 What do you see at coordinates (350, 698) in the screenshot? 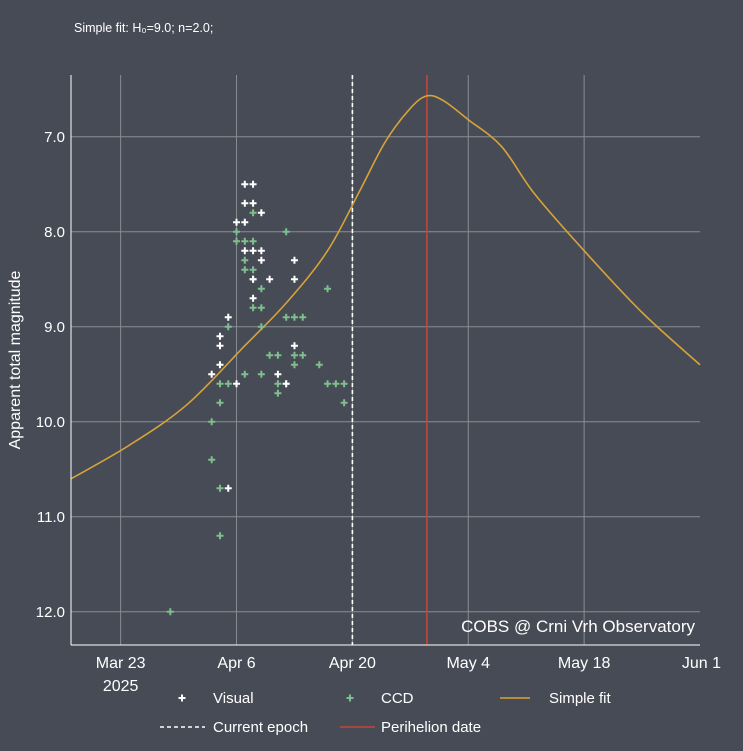
I see `legend-ccd-symbol` at bounding box center [350, 698].